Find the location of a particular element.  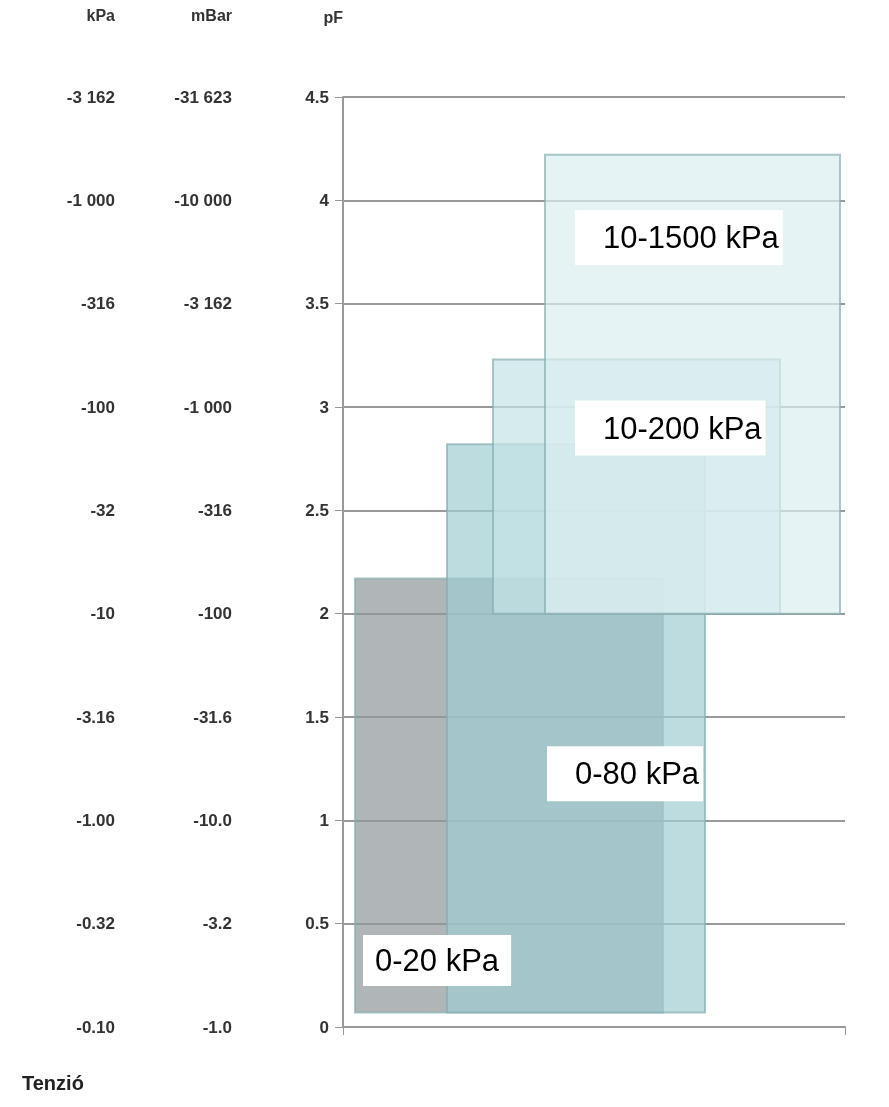

text: -10 is located at coordinates (102, 614).